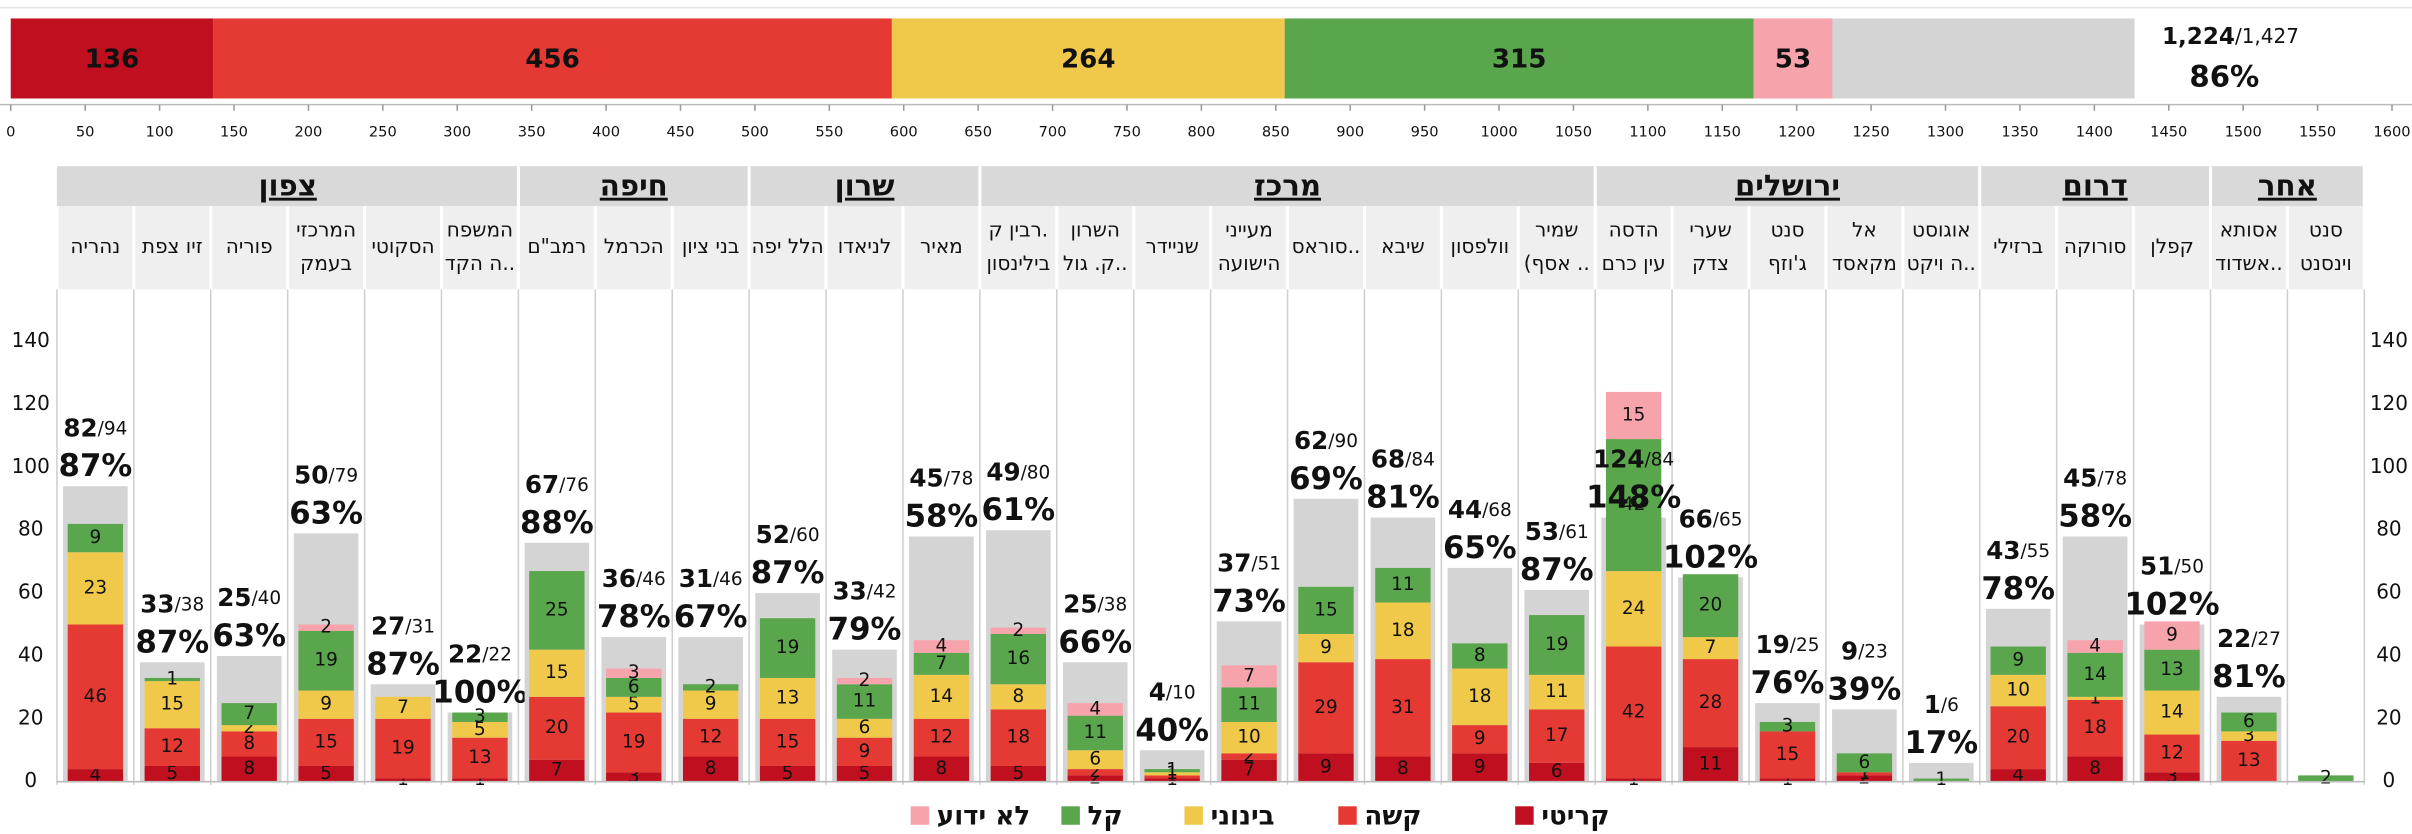  What do you see at coordinates (865, 591) in the screenshot?
I see `occupancy-label: 33/42` at bounding box center [865, 591].